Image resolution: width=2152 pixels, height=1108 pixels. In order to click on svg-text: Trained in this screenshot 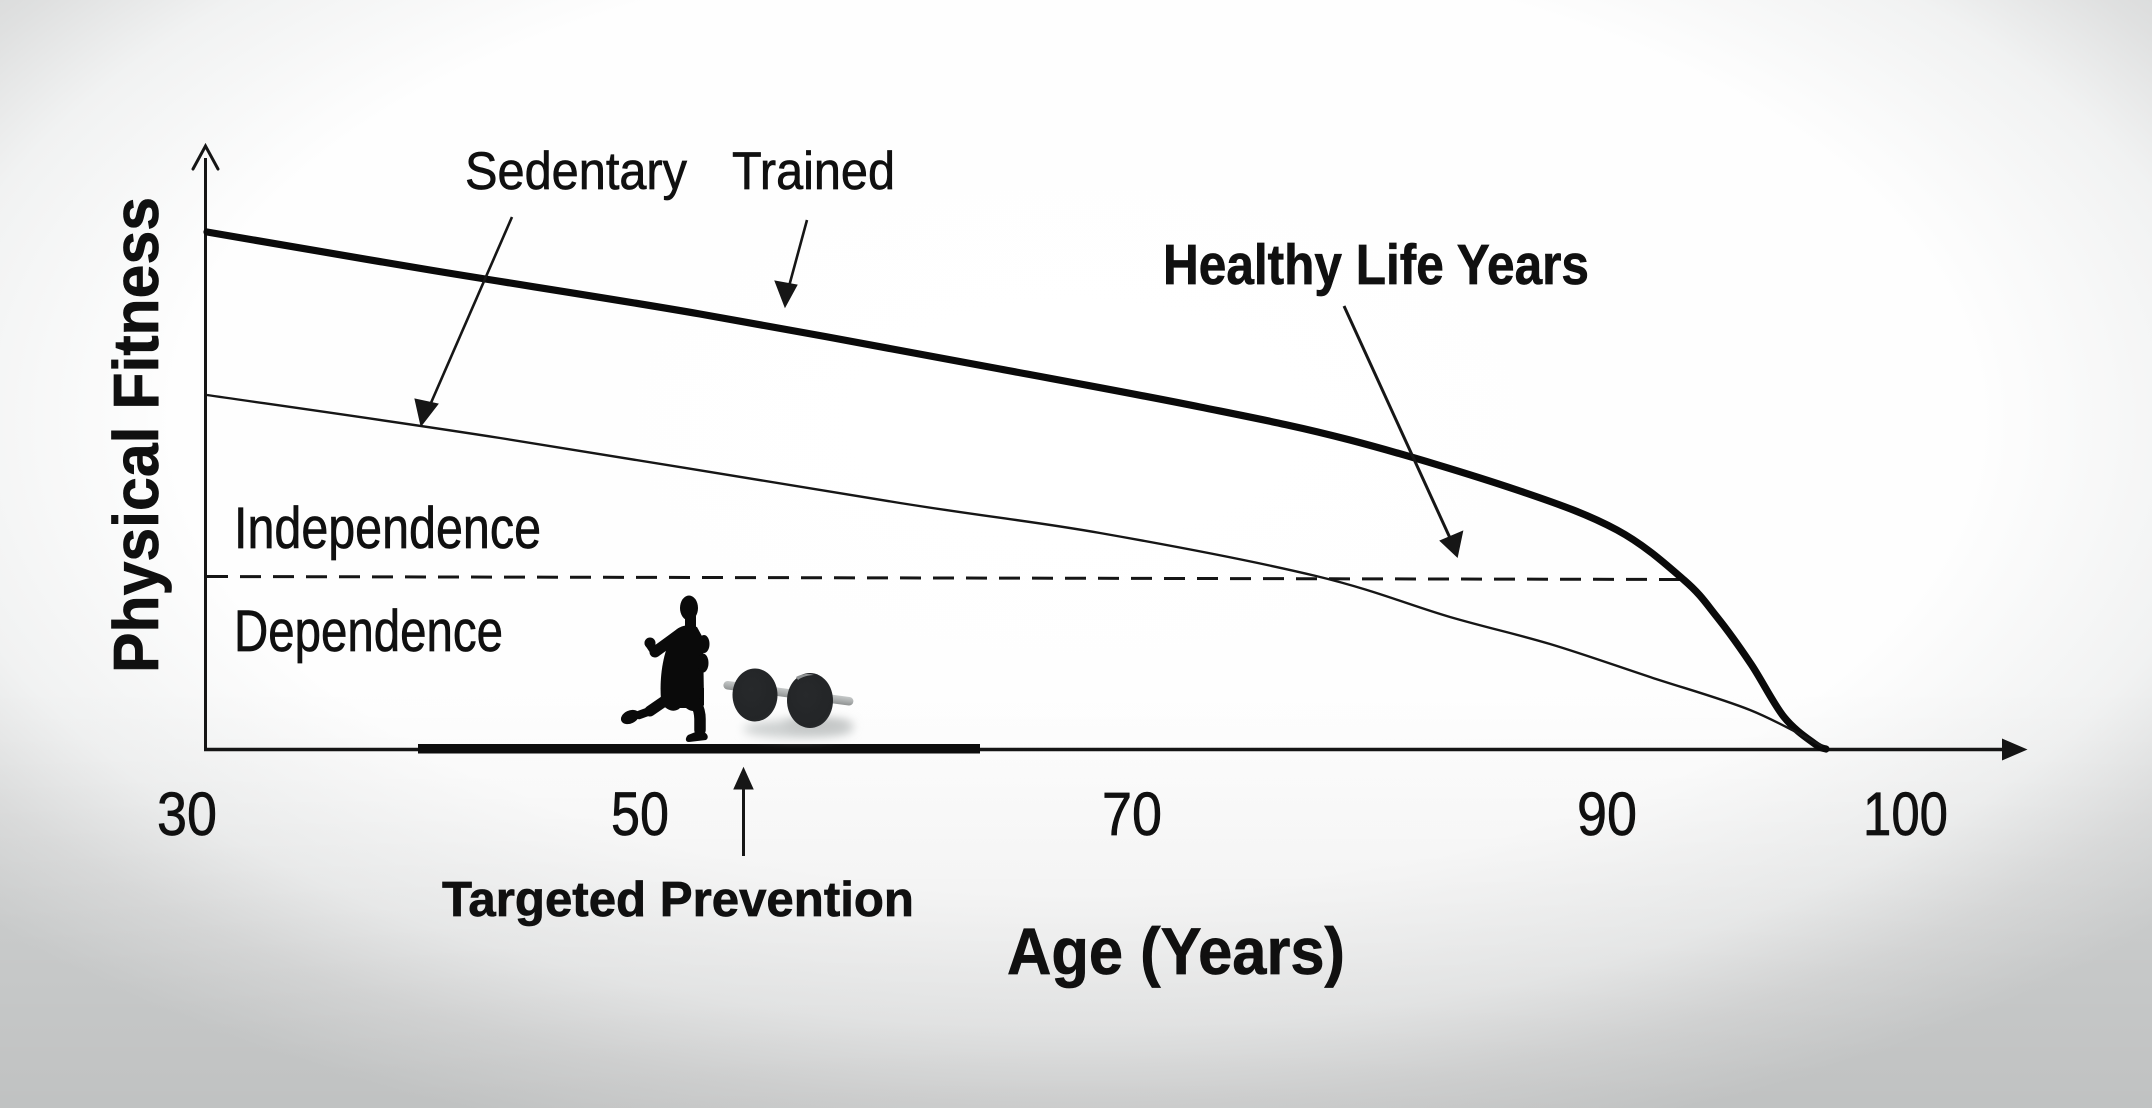, I will do `click(813, 171)`.